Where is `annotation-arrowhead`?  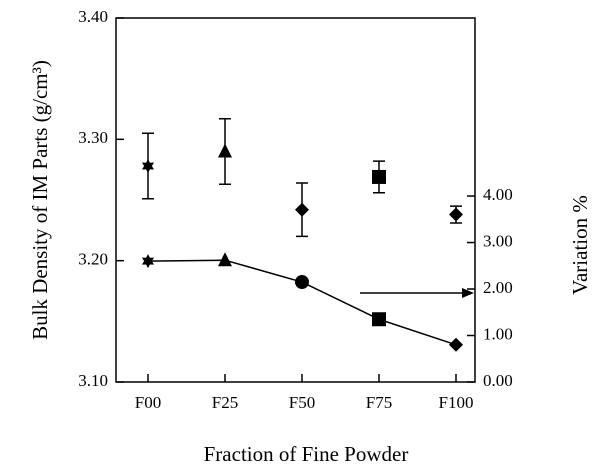
annotation-arrowhead is located at coordinates (468, 293).